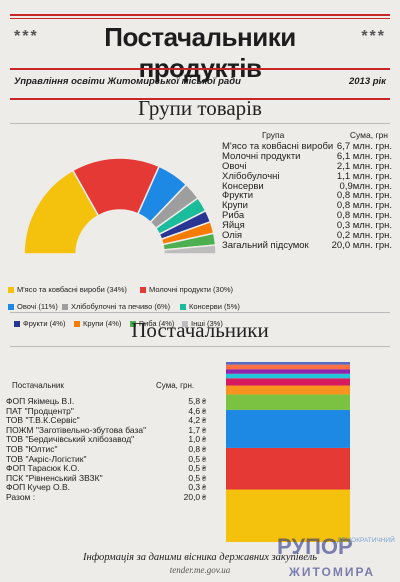 The image size is (400, 582). What do you see at coordinates (307, 156) in the screenshot?
I see `groups-table-row: Молочні продукти 6,1 млн. грн.` at bounding box center [307, 156].